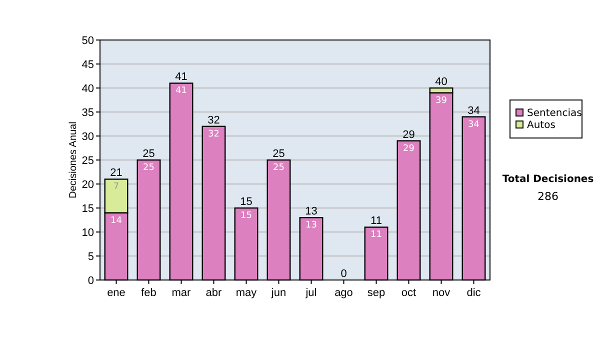  I want to click on total-label: 34, so click(474, 110).